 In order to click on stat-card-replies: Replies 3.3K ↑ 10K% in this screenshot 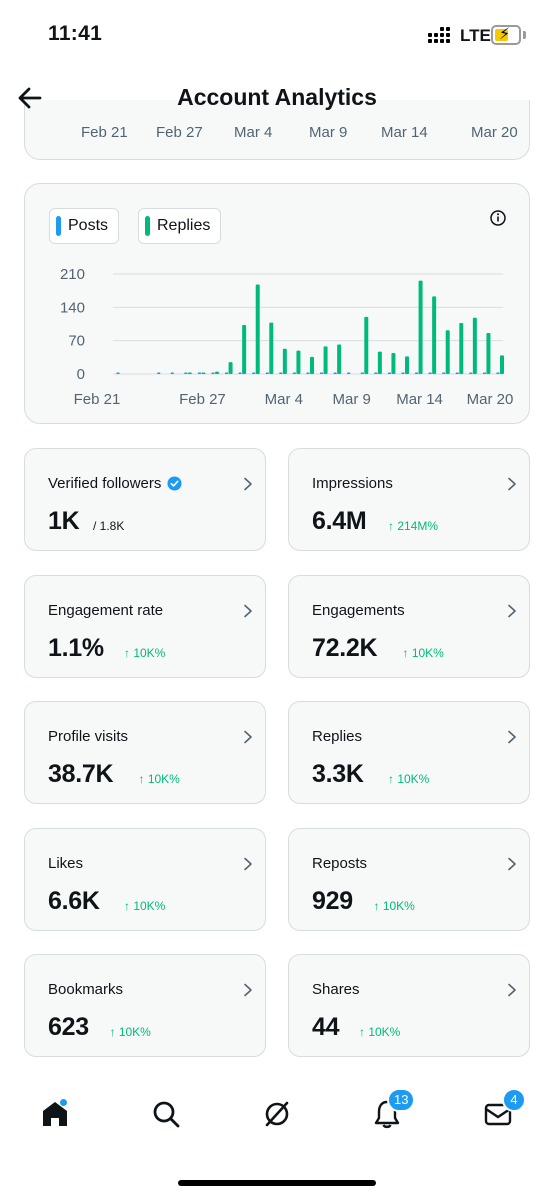, I will do `click(409, 752)`.